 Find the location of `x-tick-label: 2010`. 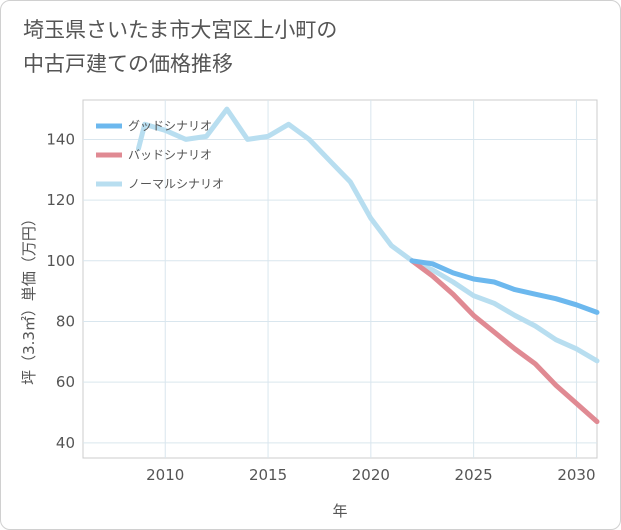

x-tick-label: 2010 is located at coordinates (165, 475).